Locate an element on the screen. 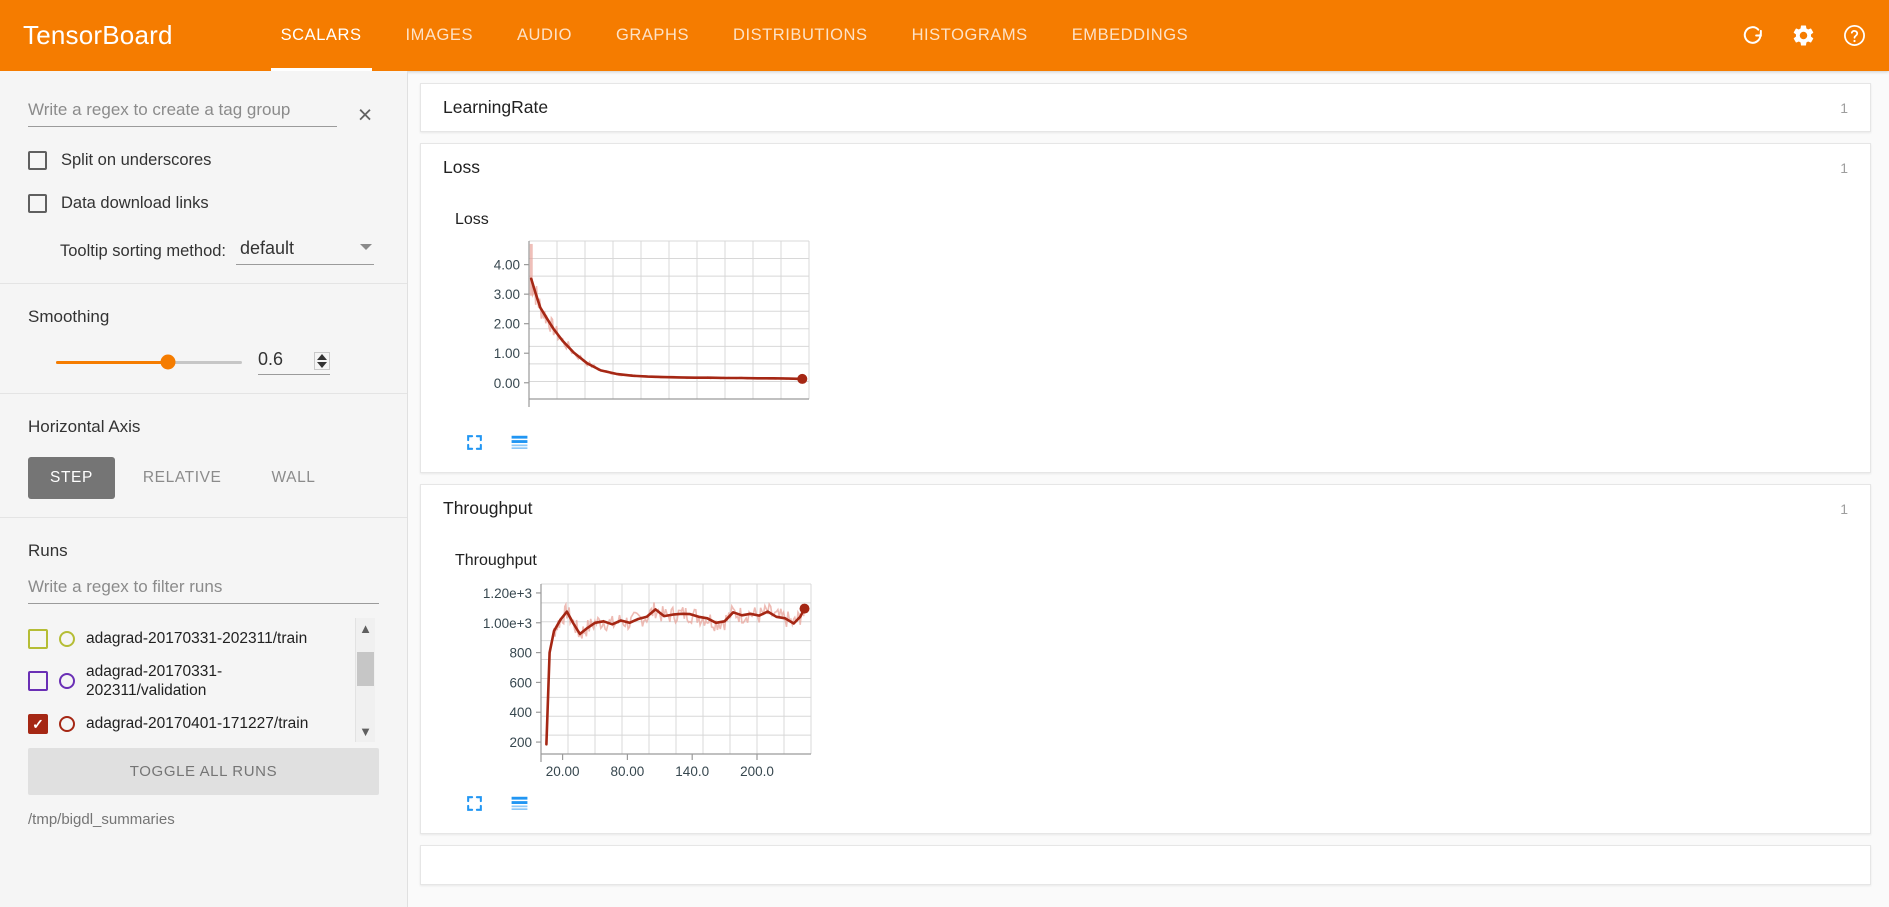  horizontal-axis-options: STEP RELATIVE WALL is located at coordinates (203, 478).